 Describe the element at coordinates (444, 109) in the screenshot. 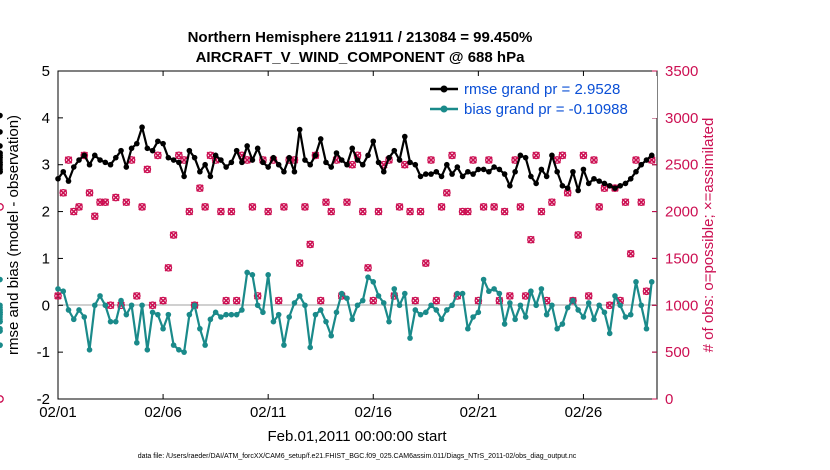

I see `legend-bias-marker` at that location.